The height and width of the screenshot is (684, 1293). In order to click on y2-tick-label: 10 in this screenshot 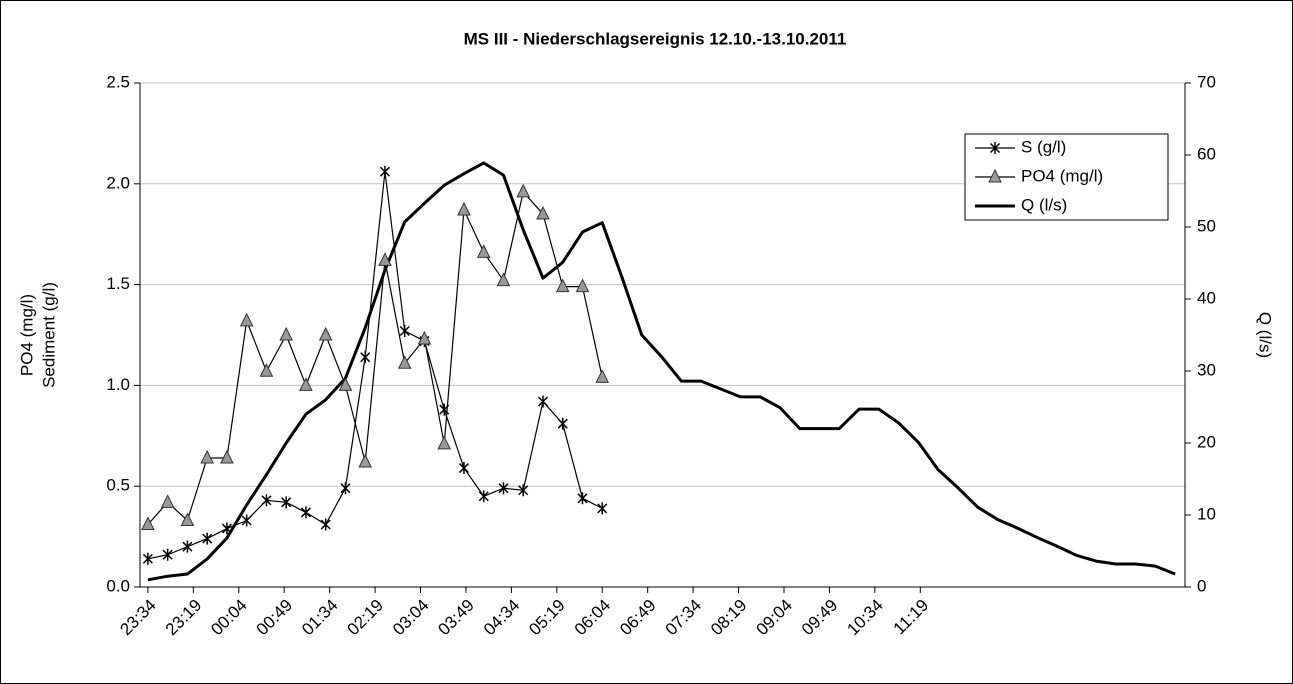, I will do `click(1206, 513)`.